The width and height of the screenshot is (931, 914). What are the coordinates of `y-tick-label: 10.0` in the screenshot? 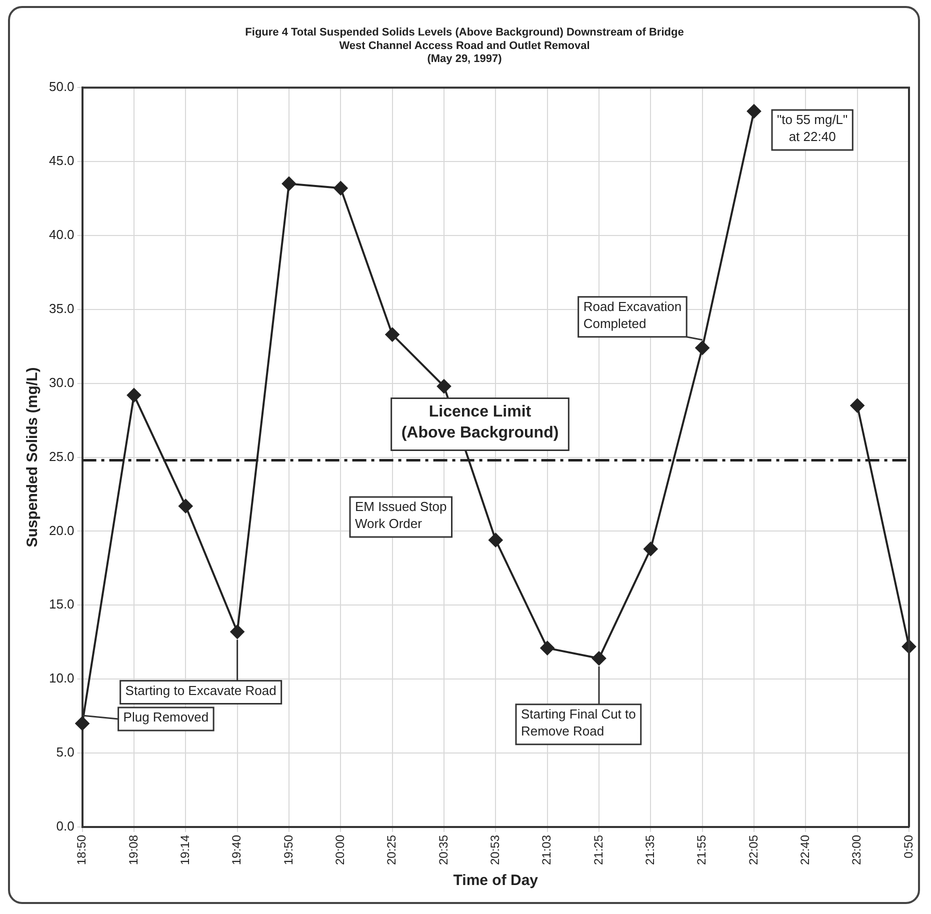 It's located at (61, 678).